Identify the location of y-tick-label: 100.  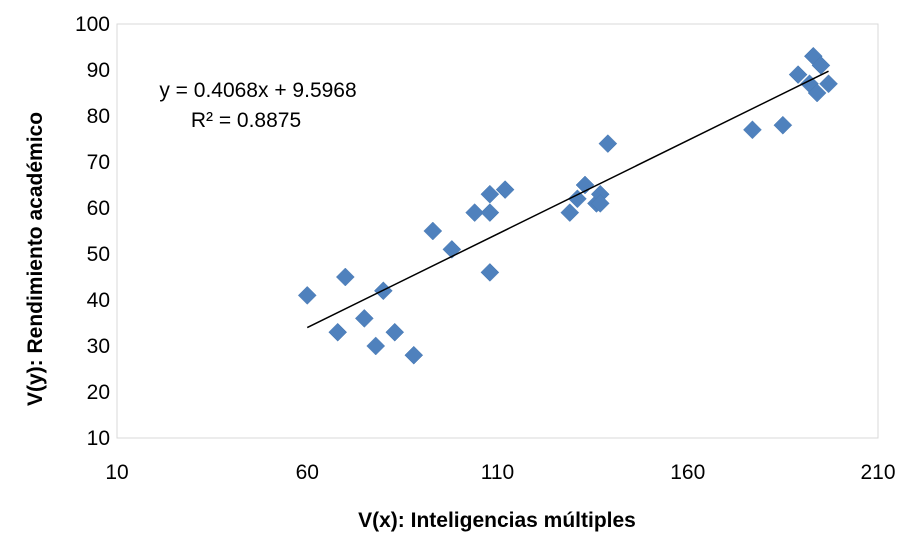
(92, 24).